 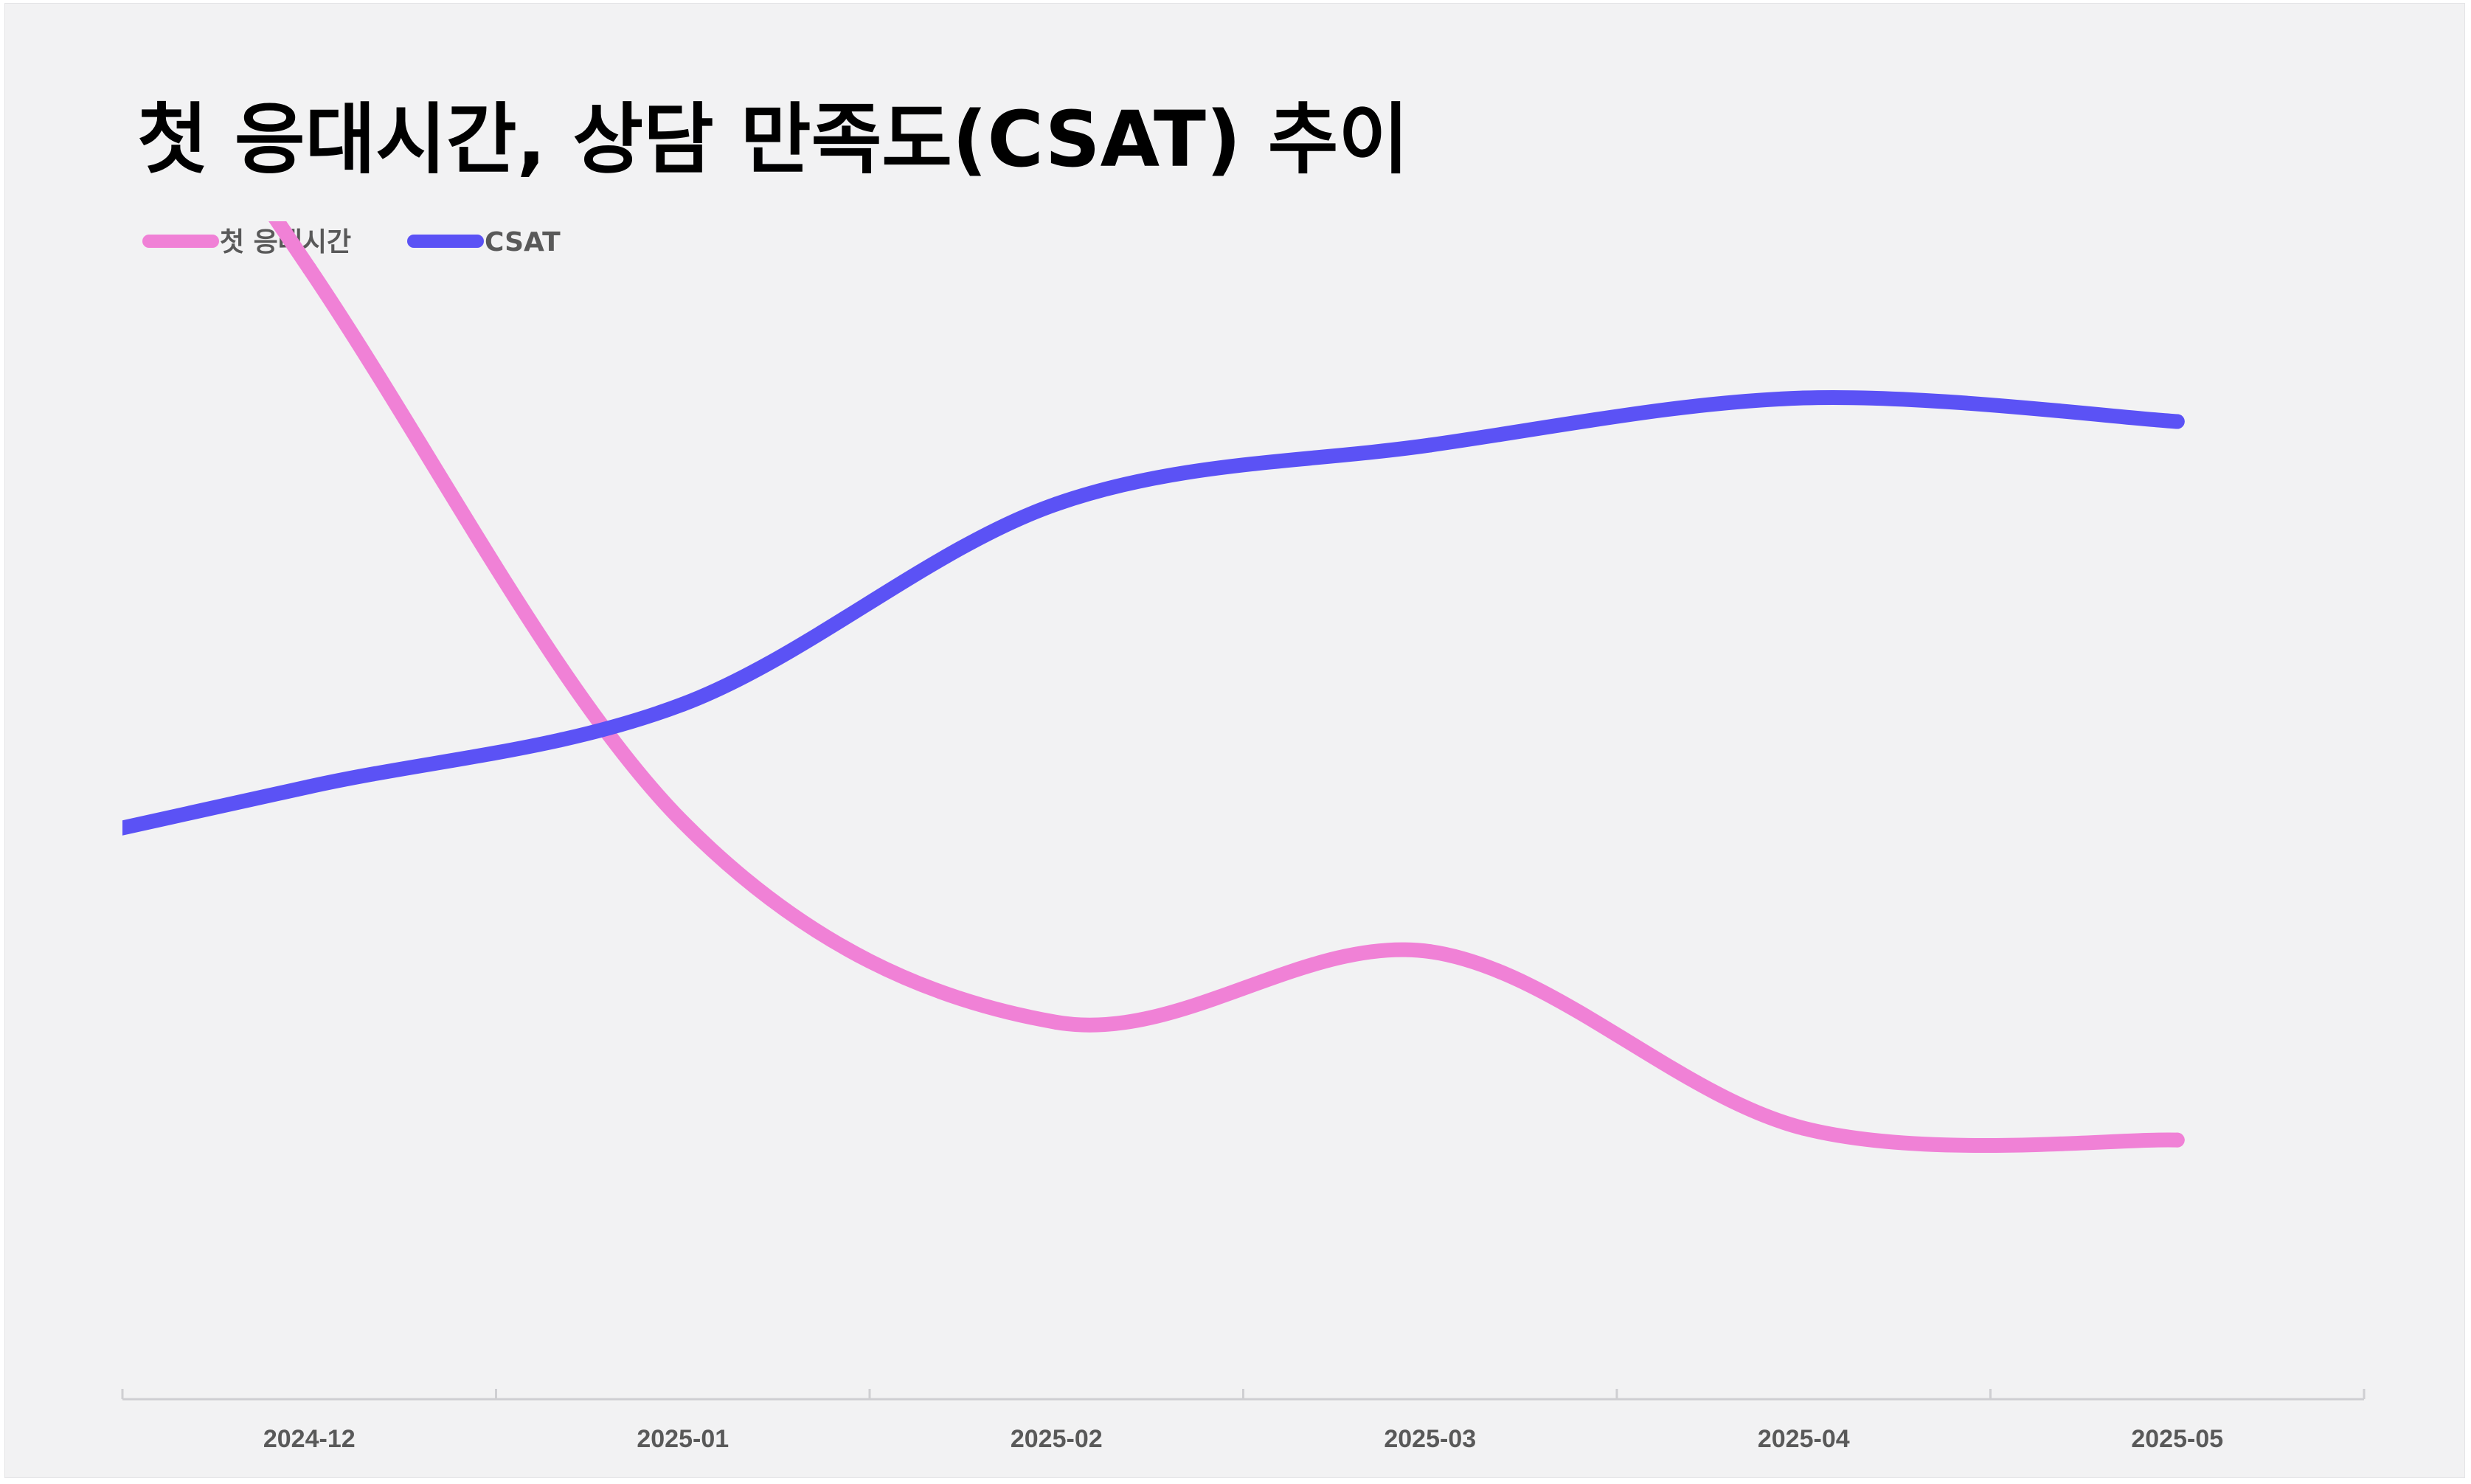 What do you see at coordinates (523, 242) in the screenshot?
I see `legend-label-csat: CSAT` at bounding box center [523, 242].